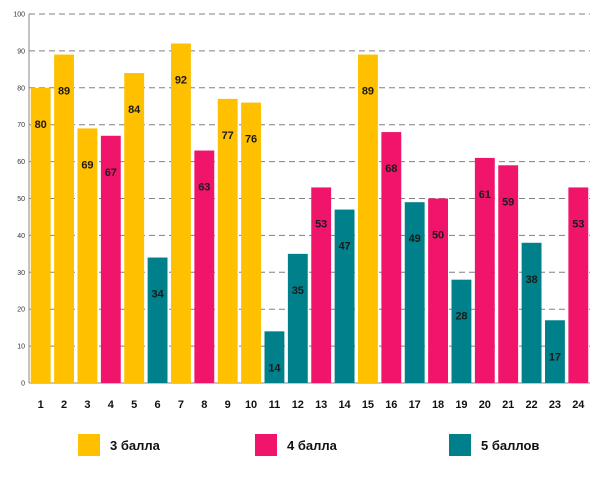  I want to click on x-tick-label: 22, so click(531, 405).